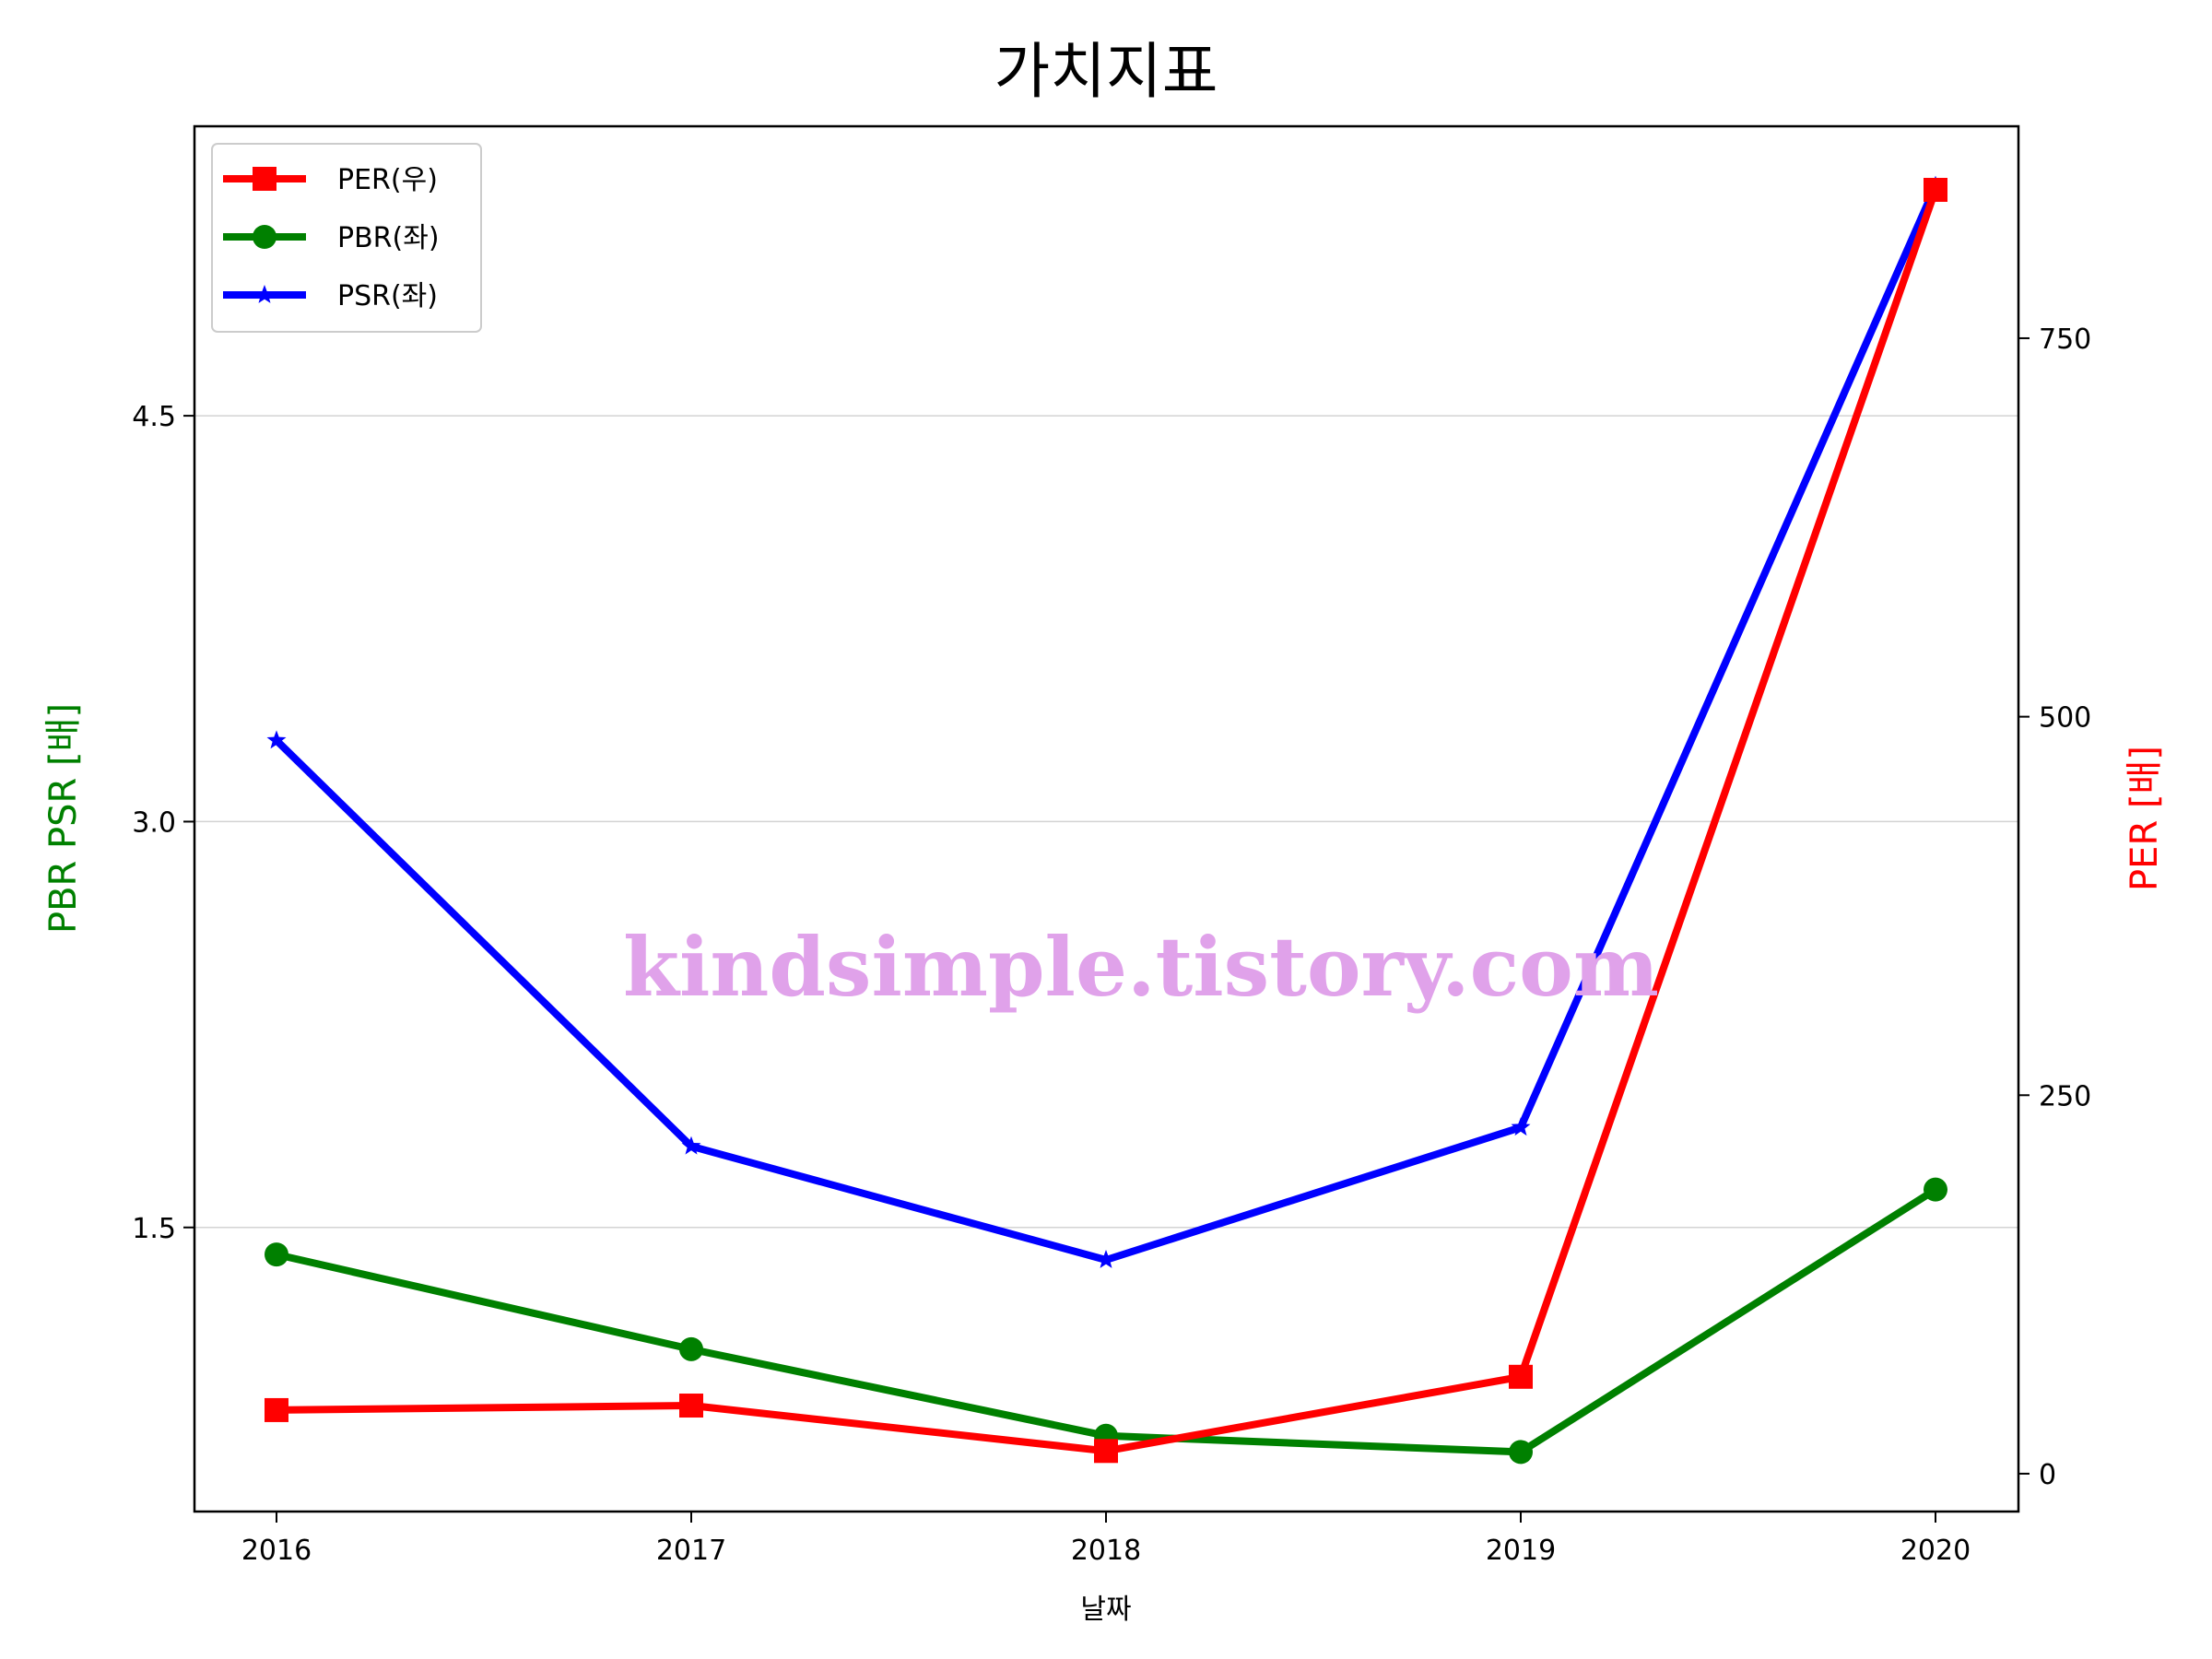 This screenshot has width=2212, height=1659. I want to click on x-tick-label: 2020, so click(1935, 1551).